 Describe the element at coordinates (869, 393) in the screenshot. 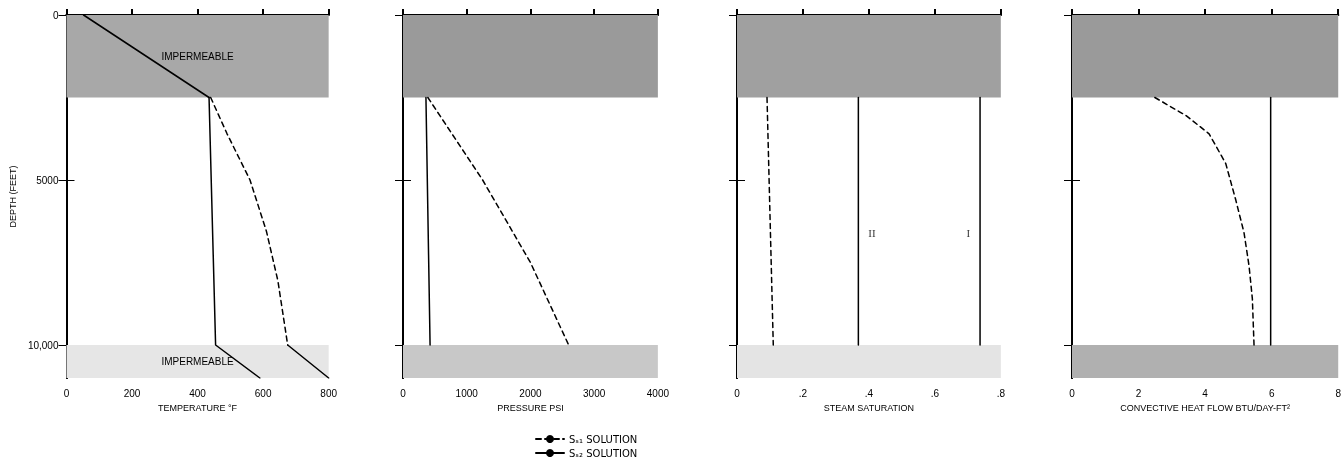

I see `x-tick-label: .4` at that location.